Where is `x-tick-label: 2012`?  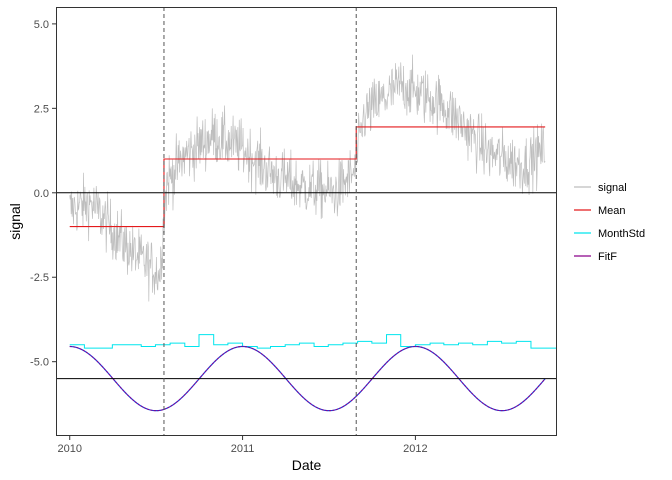 x-tick-label: 2012 is located at coordinates (415, 449).